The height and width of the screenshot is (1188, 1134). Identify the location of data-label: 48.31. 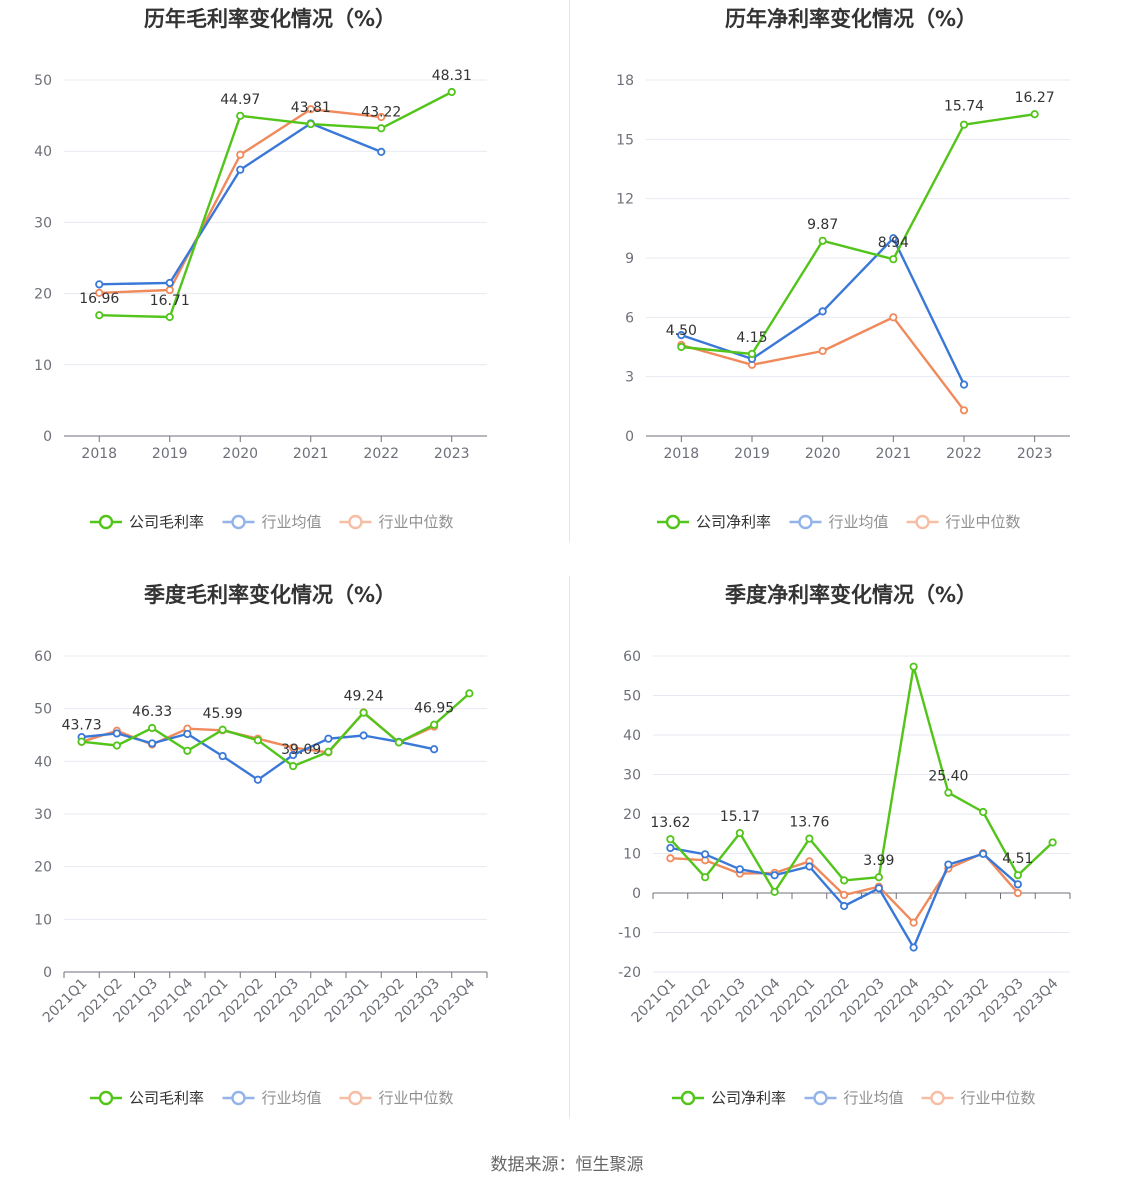
(452, 76).